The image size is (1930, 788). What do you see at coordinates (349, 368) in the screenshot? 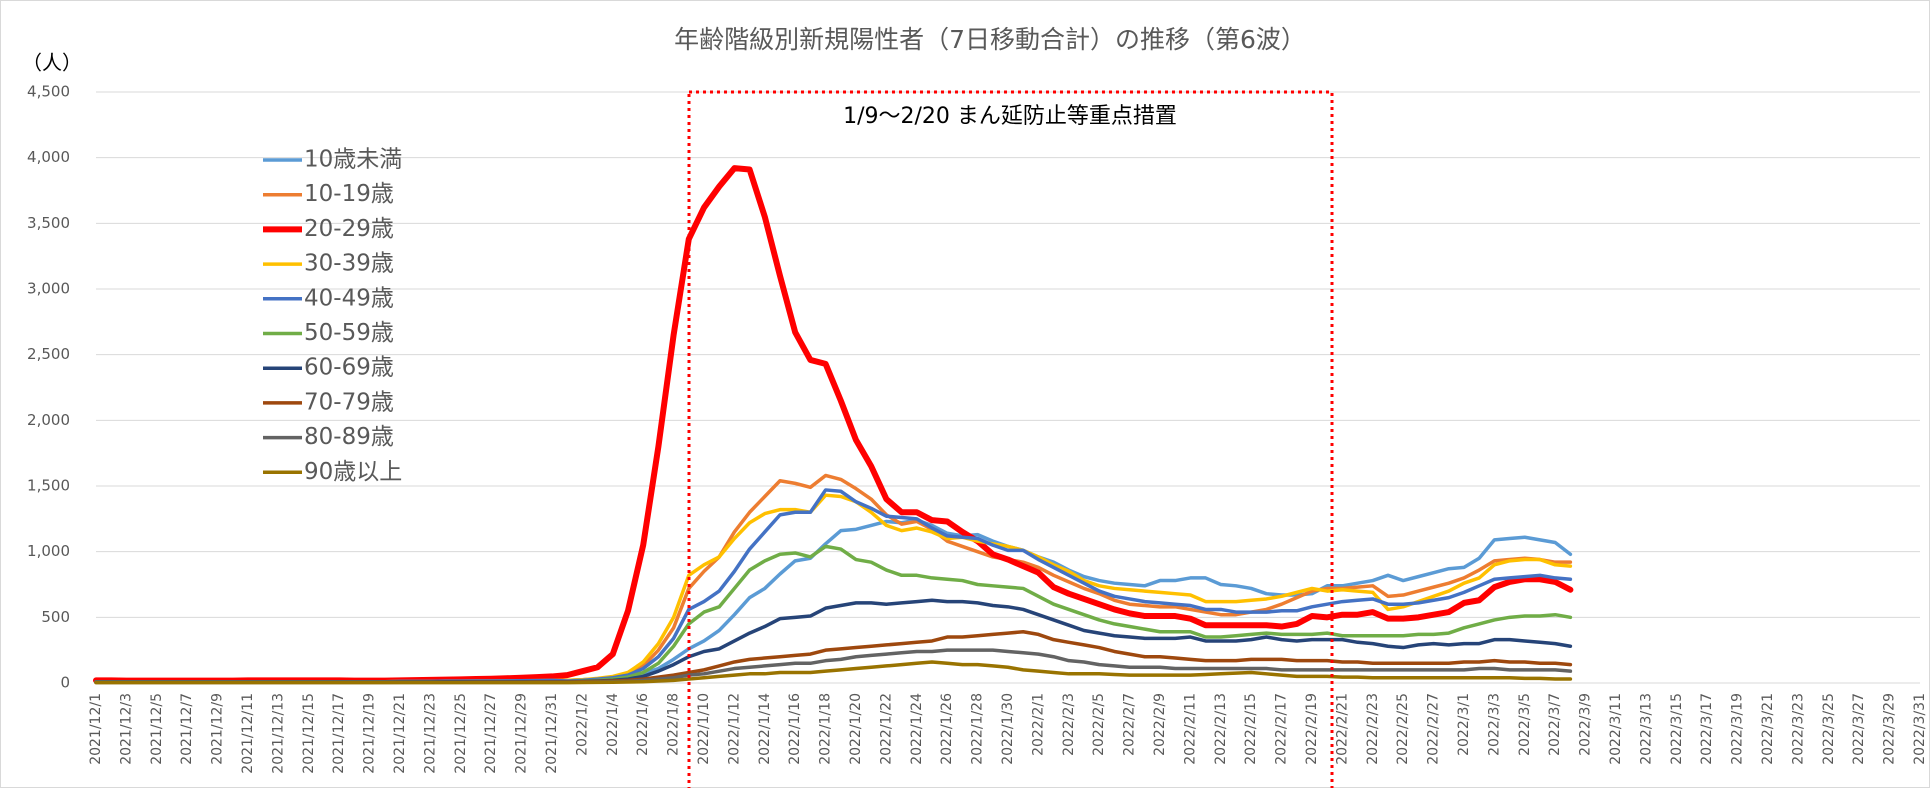
I see `legend-label: 60-69歳` at bounding box center [349, 368].